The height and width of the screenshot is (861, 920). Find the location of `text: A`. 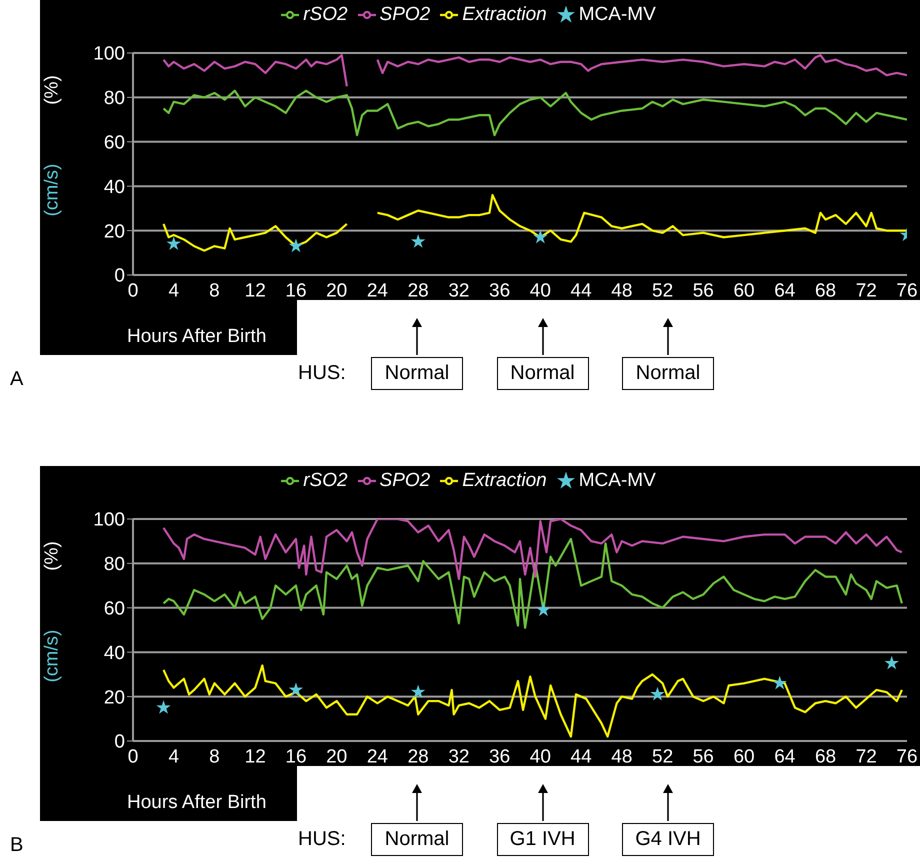

text: A is located at coordinates (17, 379).